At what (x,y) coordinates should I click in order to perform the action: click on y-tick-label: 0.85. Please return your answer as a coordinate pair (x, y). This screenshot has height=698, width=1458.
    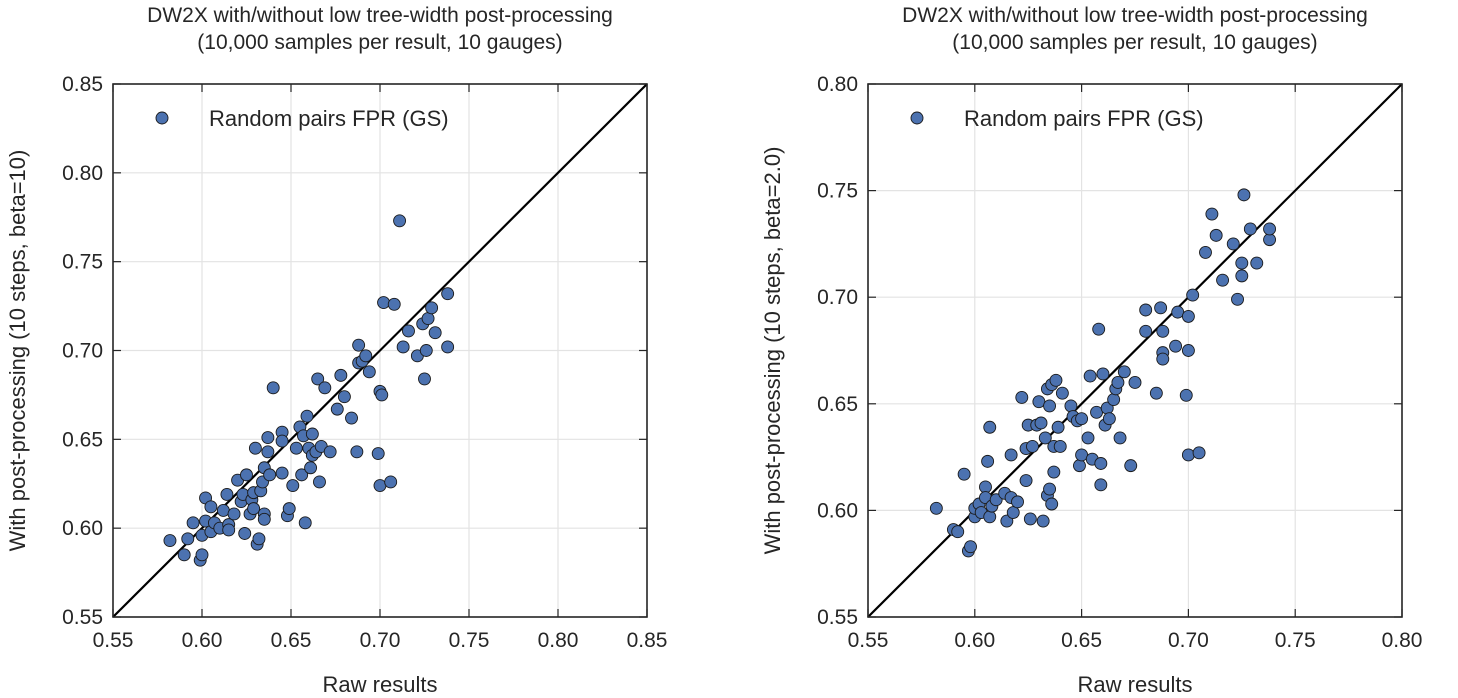
    Looking at the image, I should click on (82, 84).